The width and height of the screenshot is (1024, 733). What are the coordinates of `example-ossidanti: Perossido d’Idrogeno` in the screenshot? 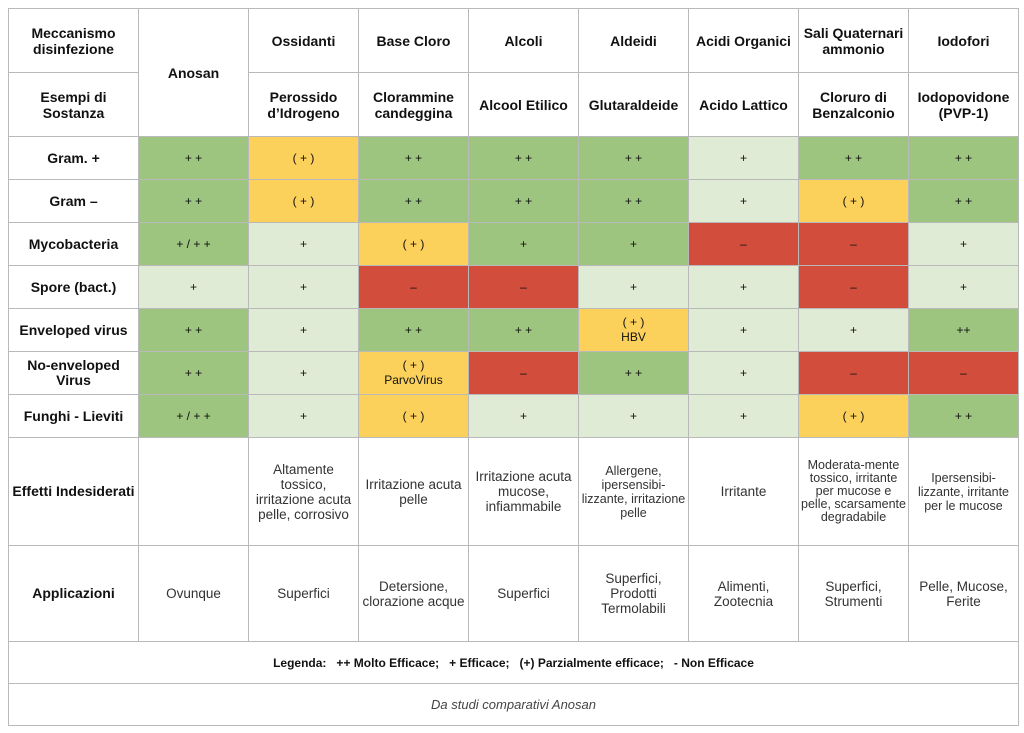 It's located at (303, 104).